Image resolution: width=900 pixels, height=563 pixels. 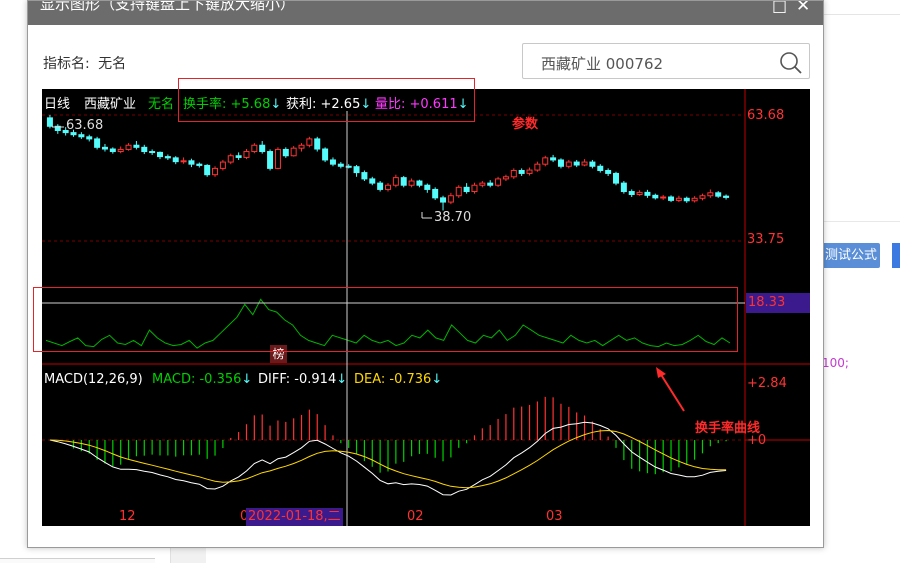 What do you see at coordinates (602, 64) in the screenshot?
I see `stock-search-value: 西藏矿业 000762` at bounding box center [602, 64].